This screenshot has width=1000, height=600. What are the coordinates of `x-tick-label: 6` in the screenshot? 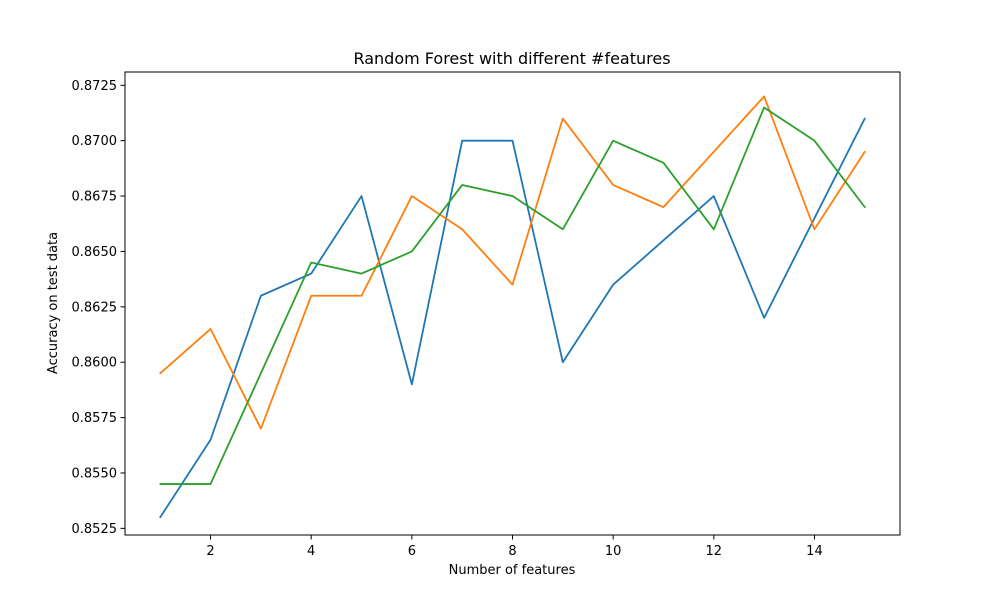 It's located at (412, 551).